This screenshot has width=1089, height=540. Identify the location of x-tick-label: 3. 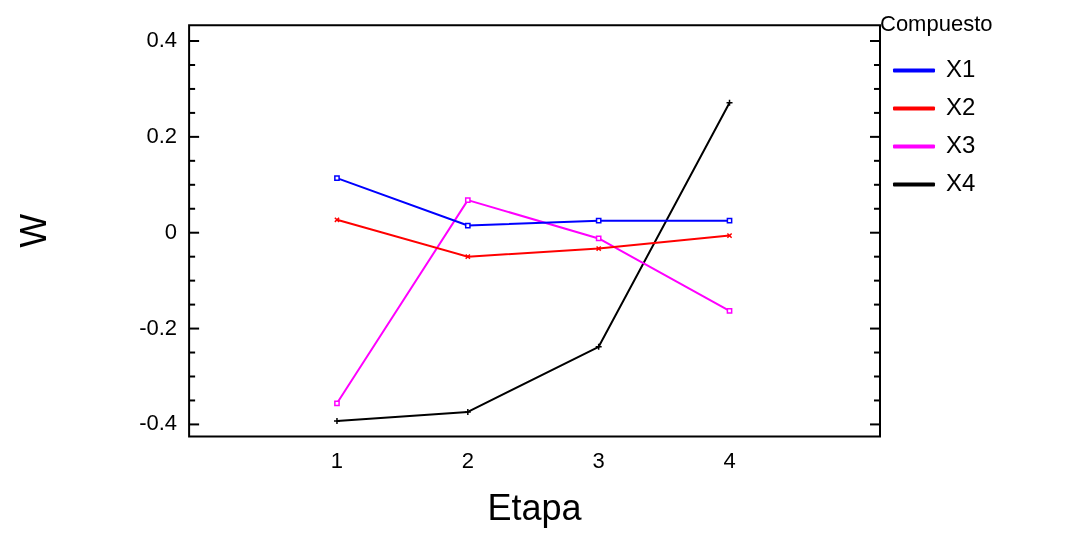
(598, 460).